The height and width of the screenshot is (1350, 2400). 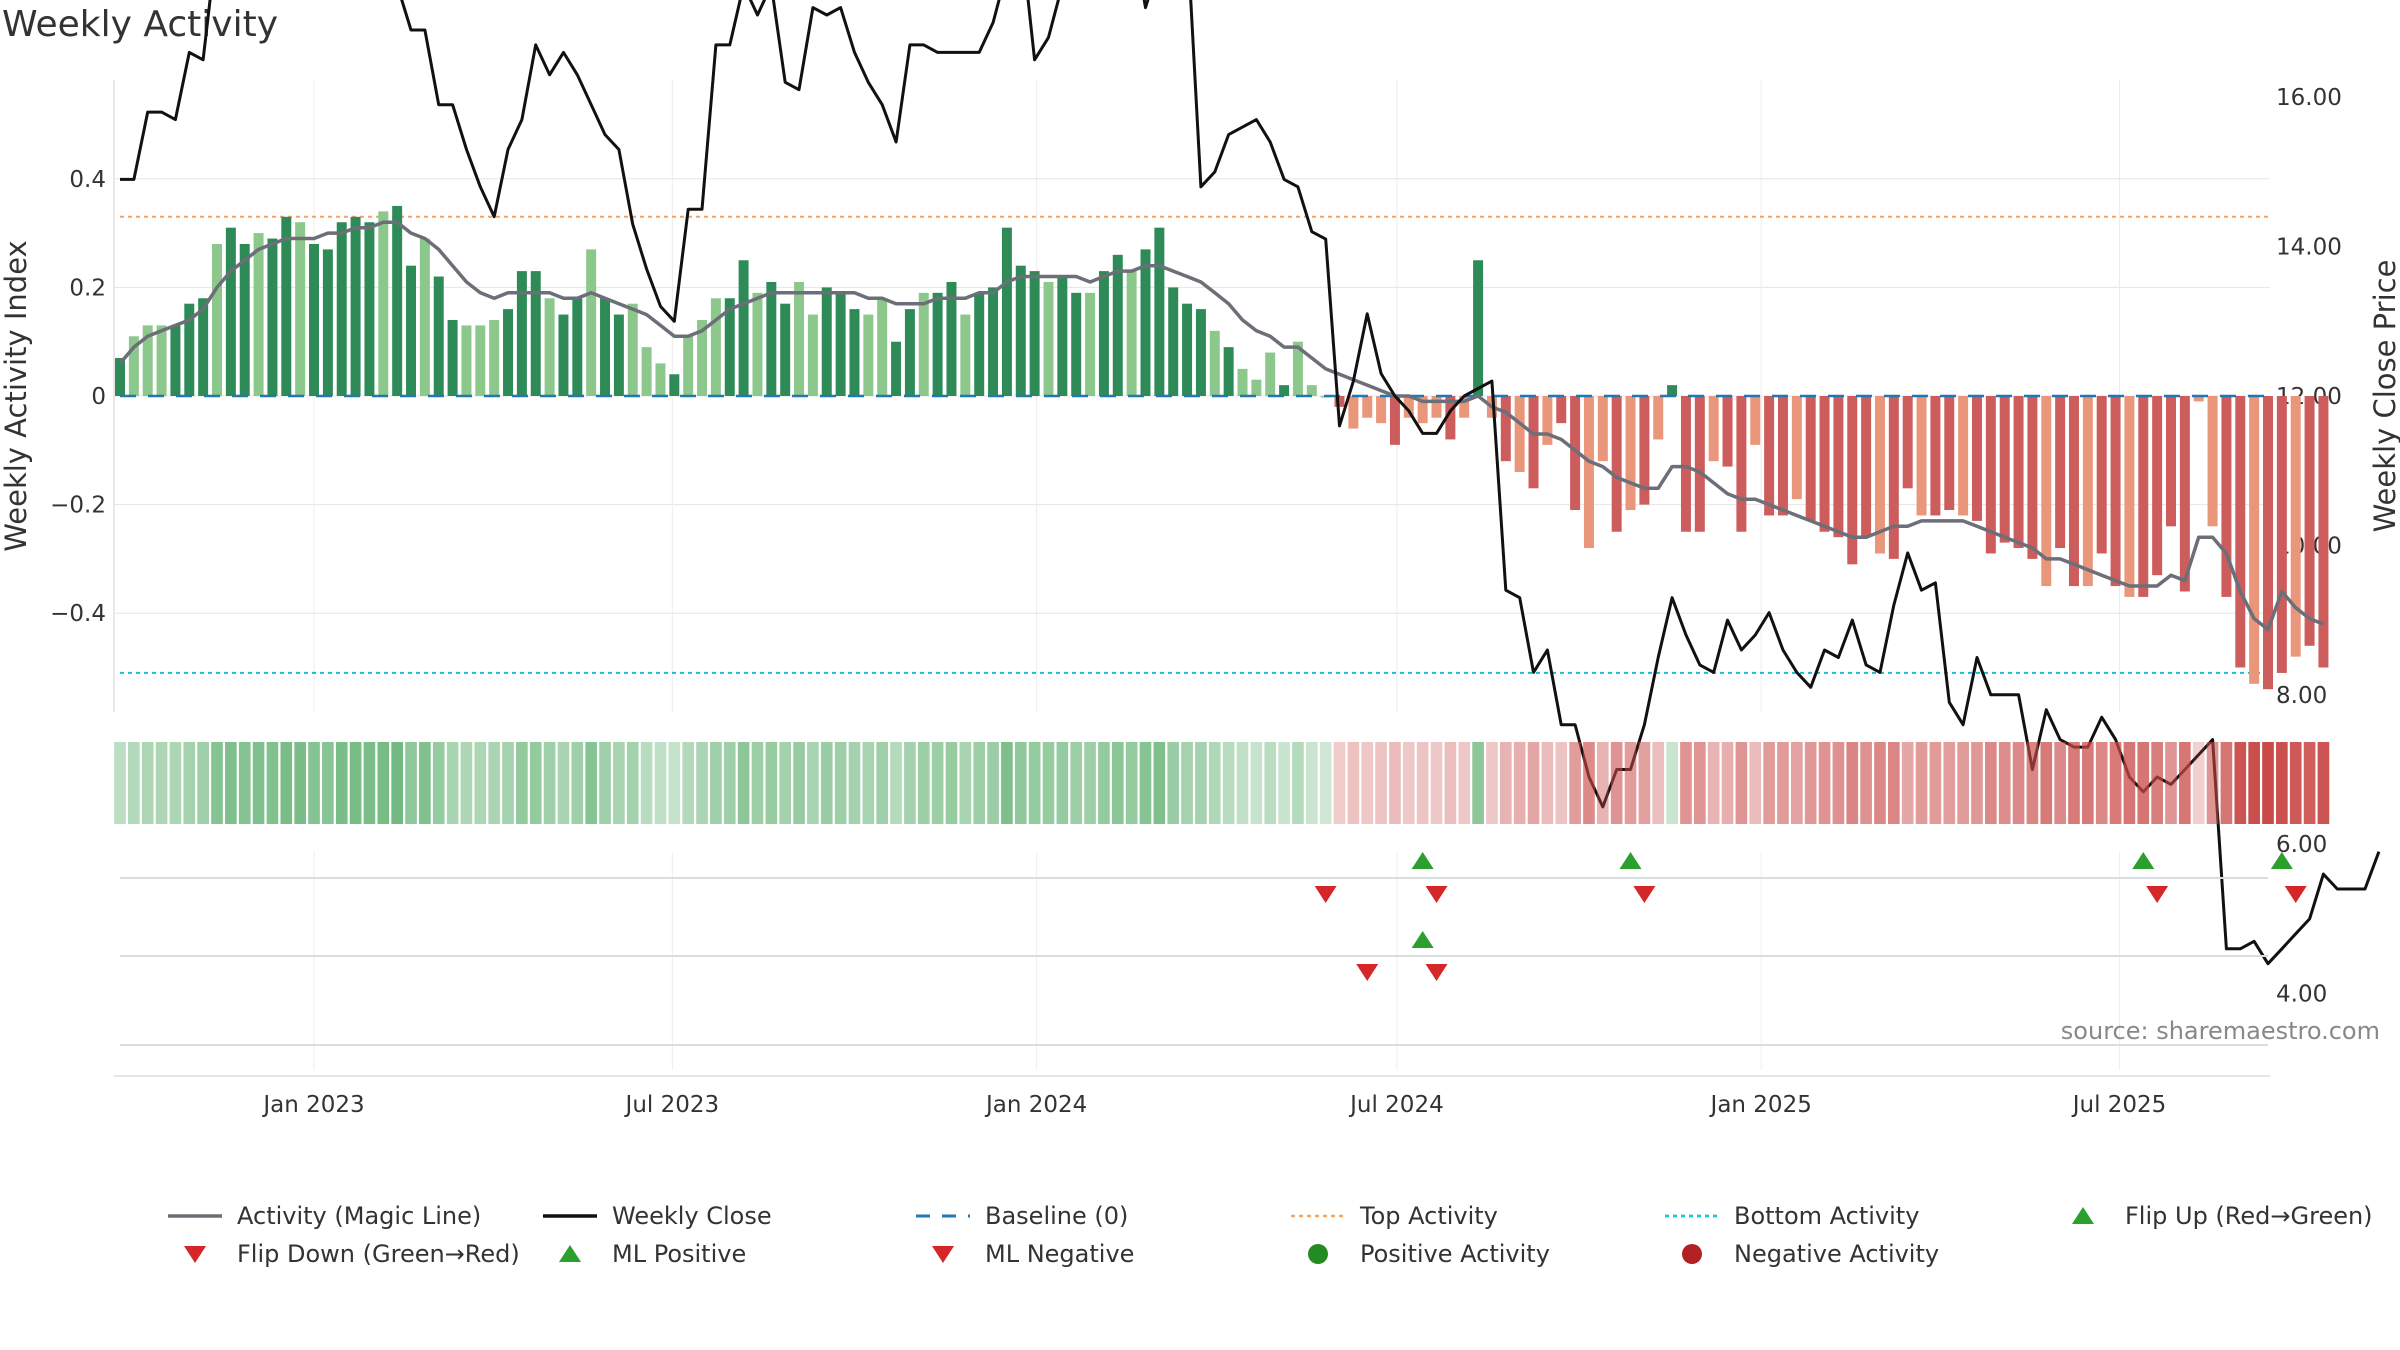 I want to click on legend-label: Positive Activity, so click(x=1455, y=1254).